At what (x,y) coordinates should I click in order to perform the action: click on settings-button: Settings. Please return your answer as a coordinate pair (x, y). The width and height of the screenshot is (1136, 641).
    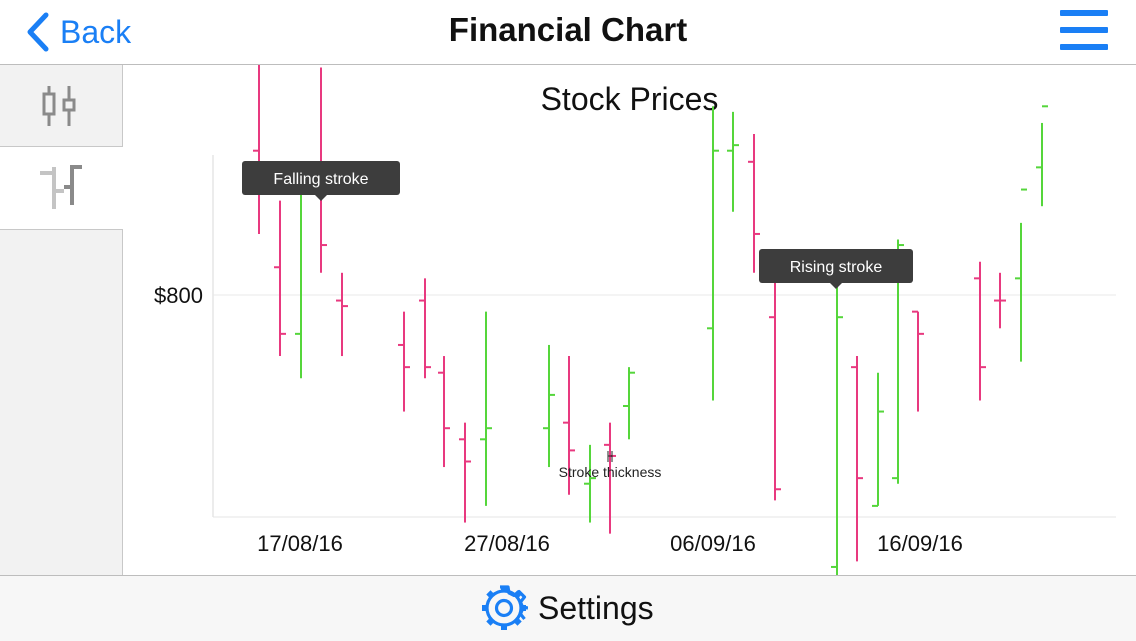
    Looking at the image, I should click on (567, 608).